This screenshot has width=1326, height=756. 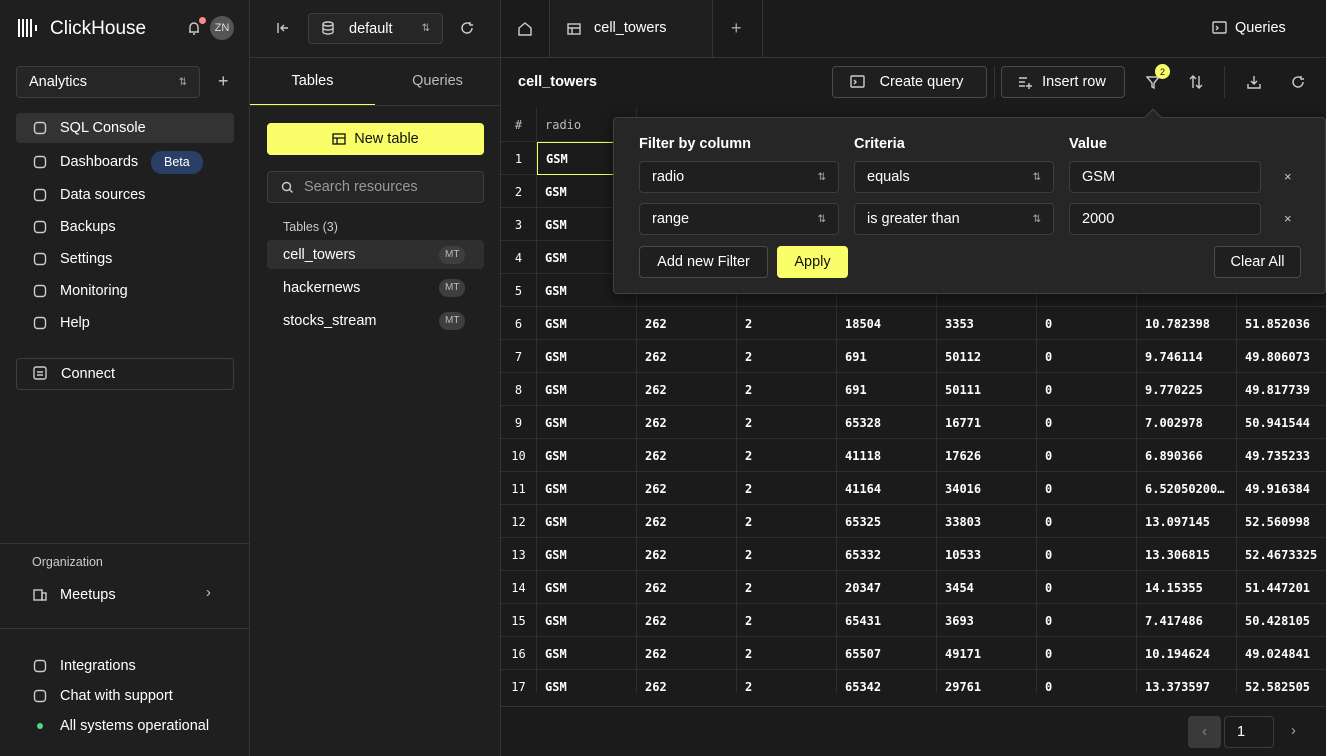 What do you see at coordinates (103, 128) in the screenshot?
I see `nav-item: SQL Console` at bounding box center [103, 128].